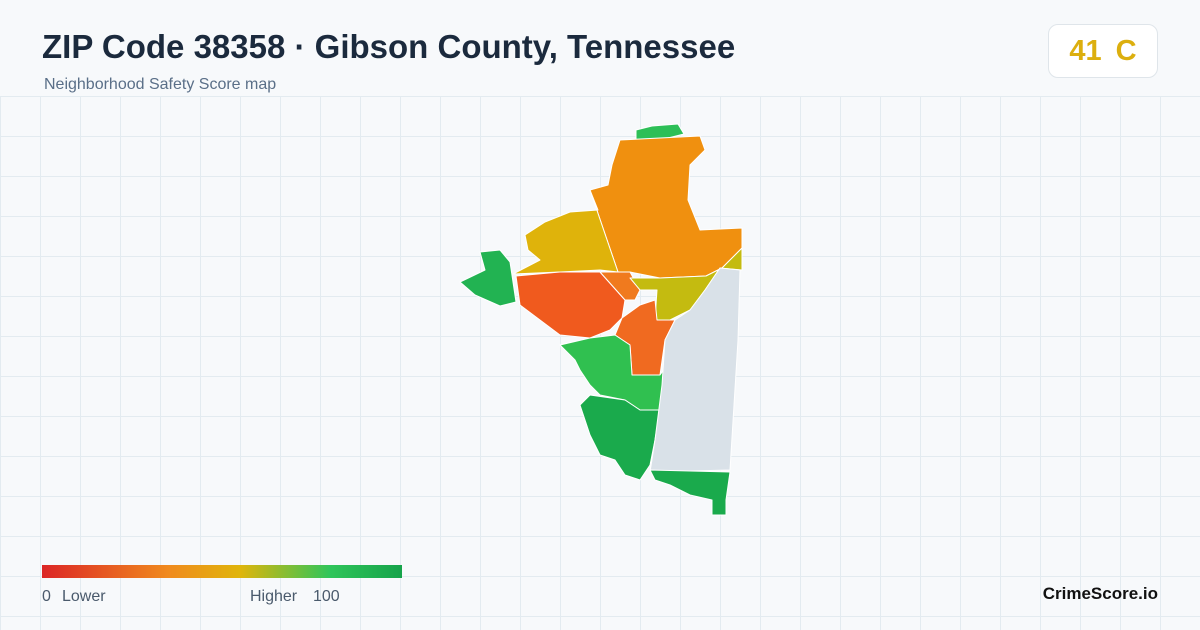 This screenshot has width=1200, height=630. Describe the element at coordinates (1126, 50) in the screenshot. I see `score-grade: C` at that location.